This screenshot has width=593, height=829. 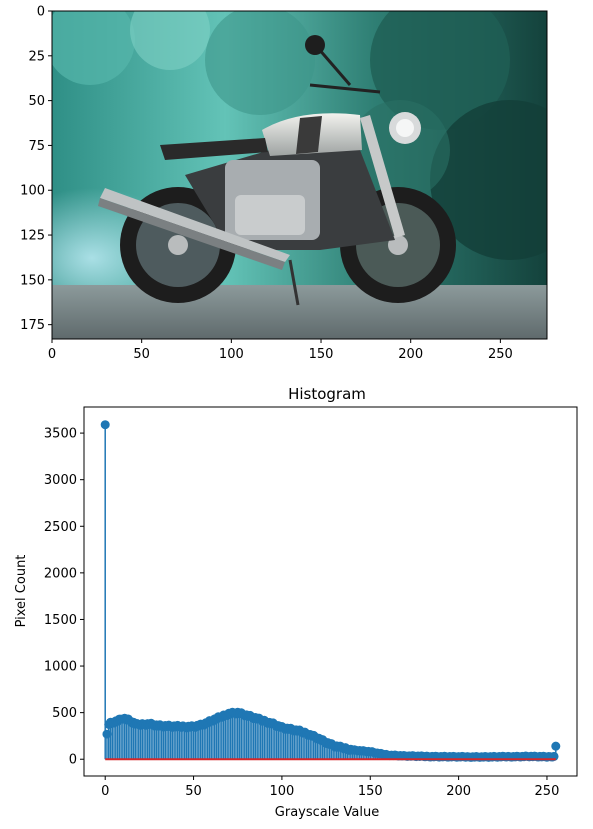 What do you see at coordinates (321, 354) in the screenshot?
I see `image-x-tick-label: 150` at bounding box center [321, 354].